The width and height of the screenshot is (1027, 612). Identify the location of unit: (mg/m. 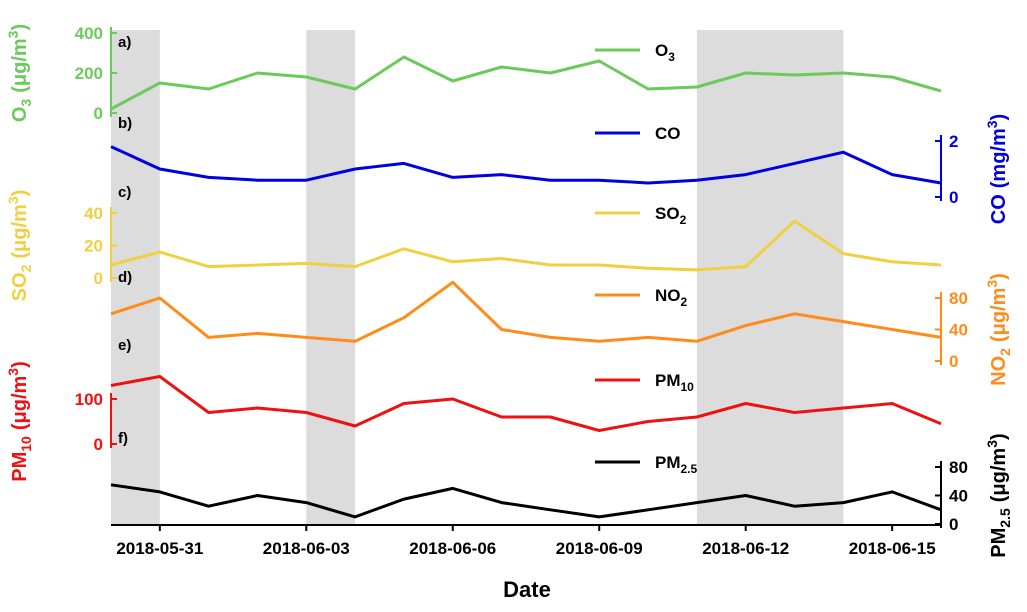
(999, 158).